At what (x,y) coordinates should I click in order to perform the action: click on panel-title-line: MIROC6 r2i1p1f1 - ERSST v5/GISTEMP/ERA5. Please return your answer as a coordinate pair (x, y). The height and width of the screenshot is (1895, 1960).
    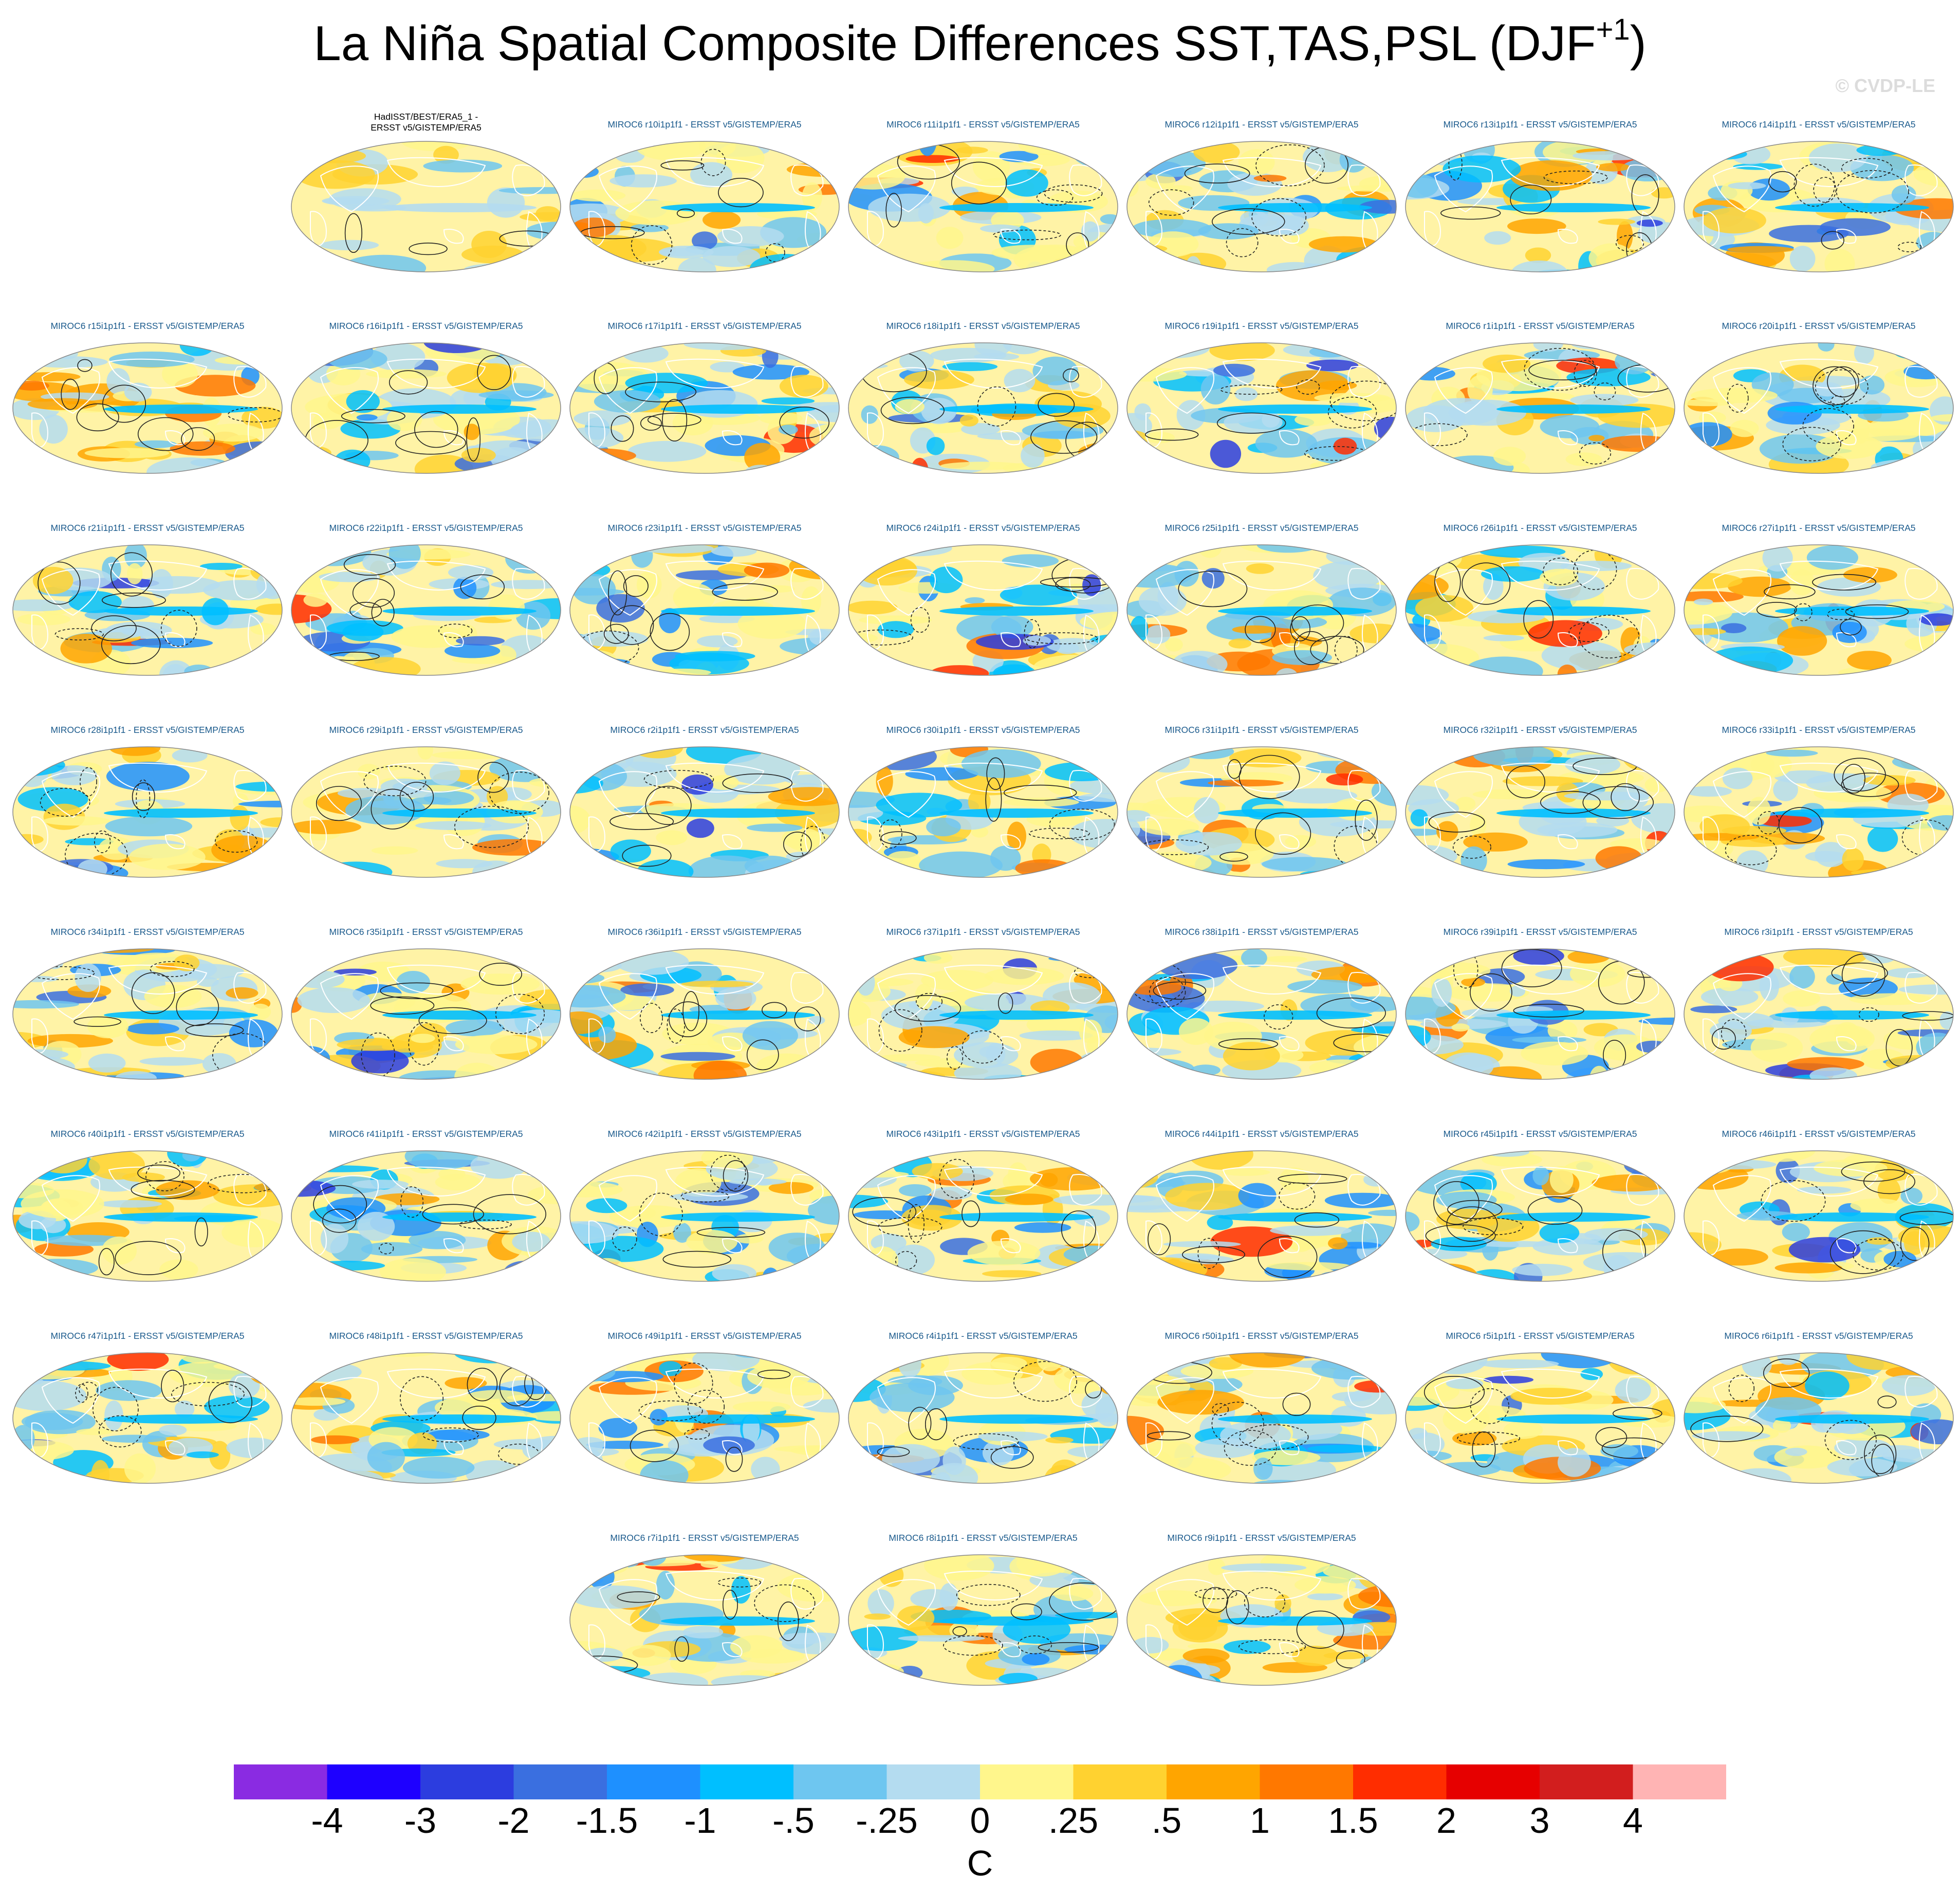
    Looking at the image, I should click on (704, 730).